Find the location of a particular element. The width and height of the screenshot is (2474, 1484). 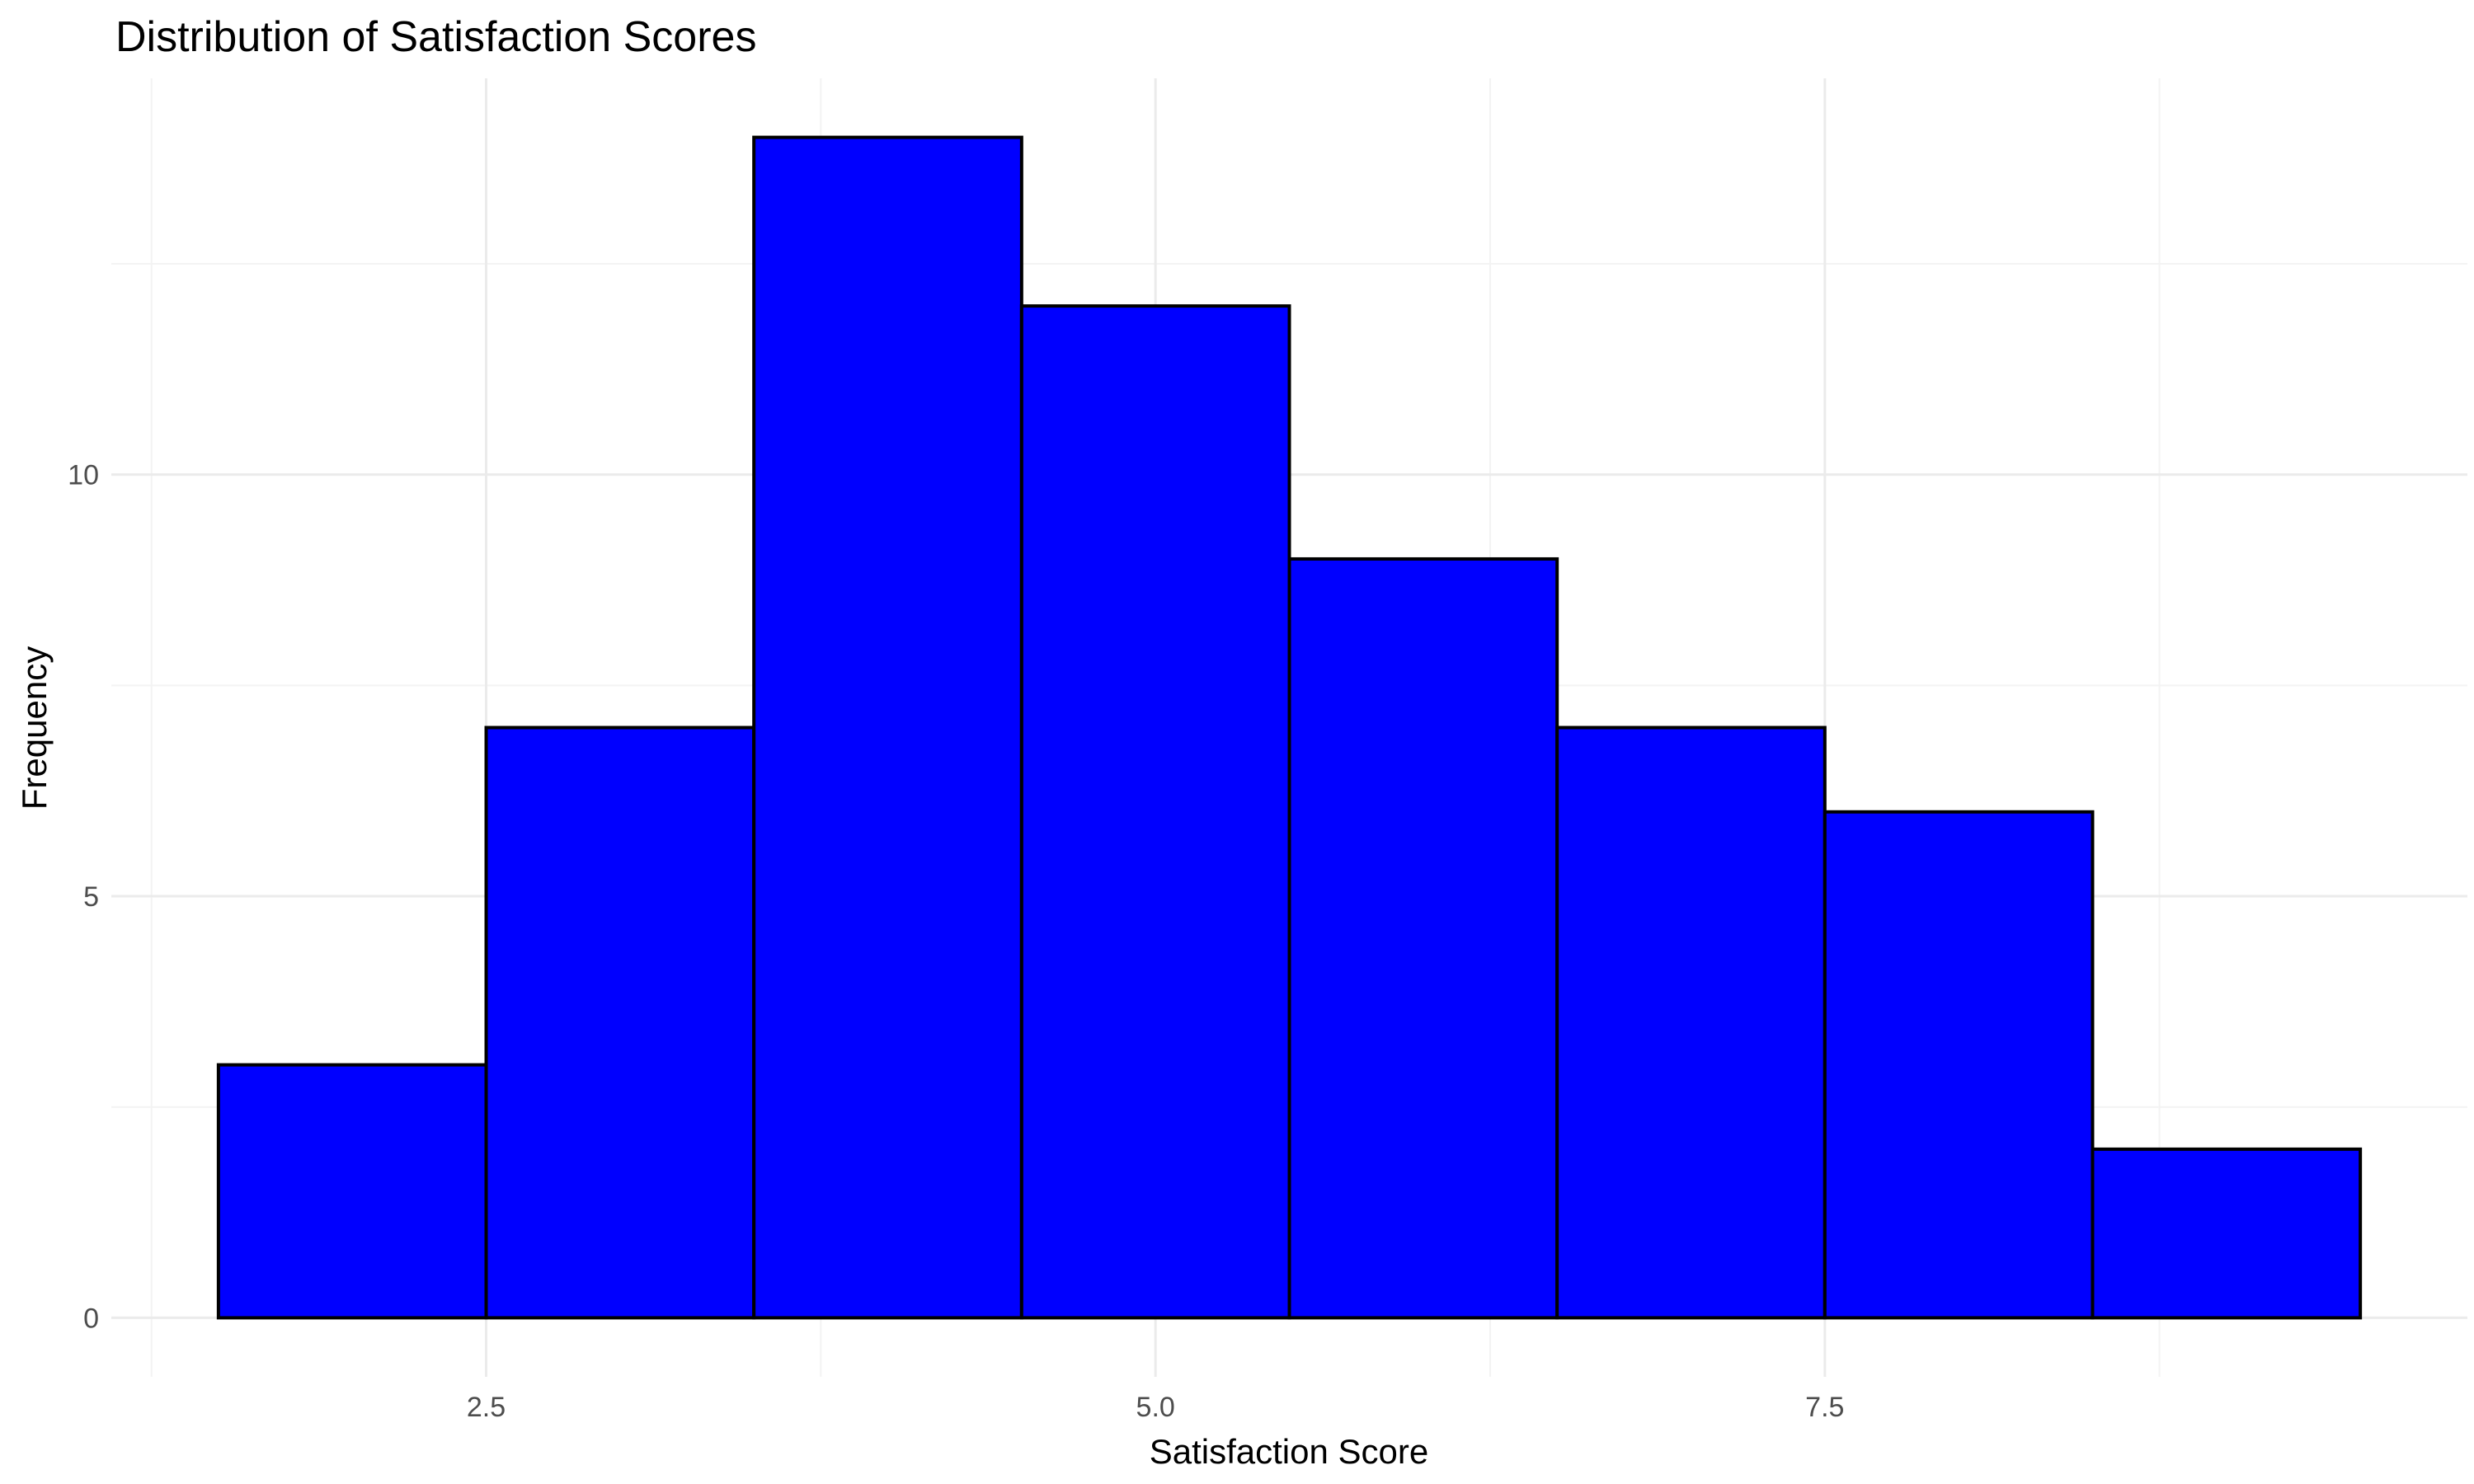

y-tick-label: 5 is located at coordinates (91, 897).